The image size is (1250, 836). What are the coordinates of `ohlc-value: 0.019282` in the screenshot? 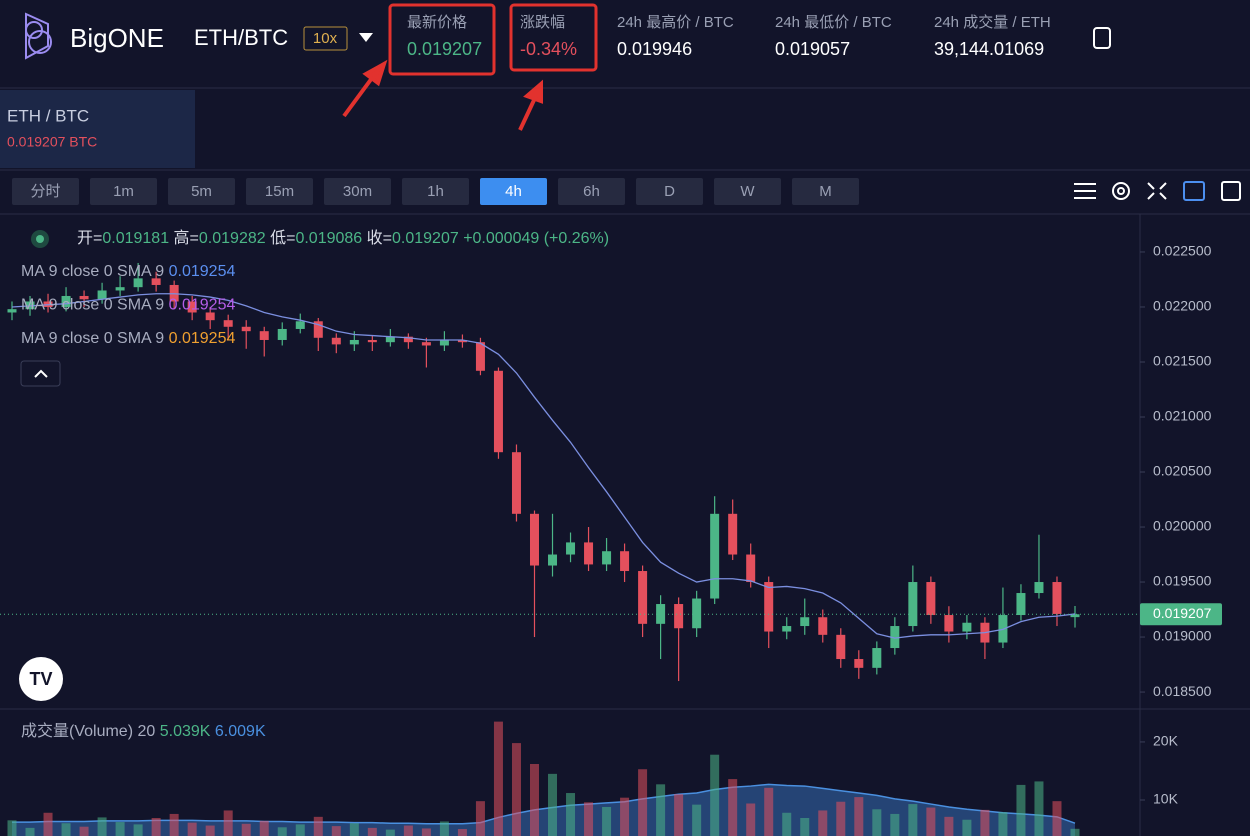 It's located at (232, 238).